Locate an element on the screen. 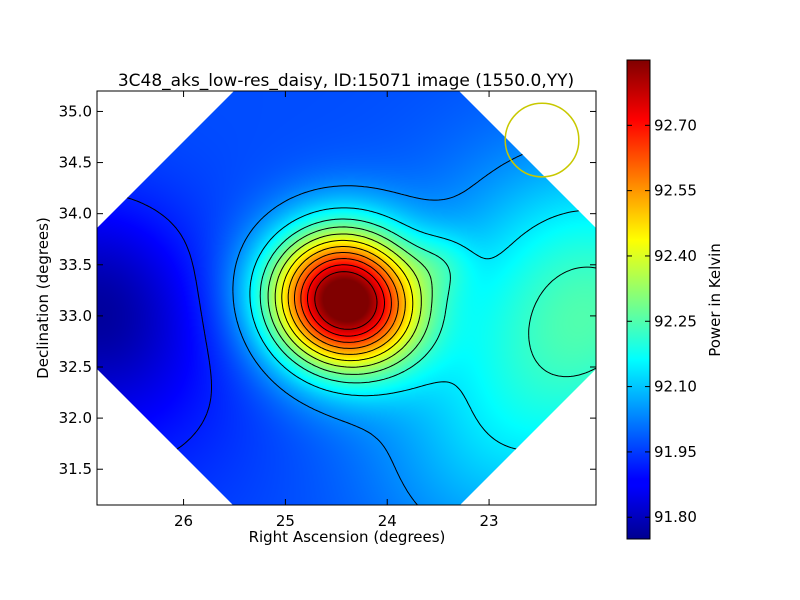 This screenshot has height=600, width=800. colorbar-tick-label: 91.80 is located at coordinates (675, 517).